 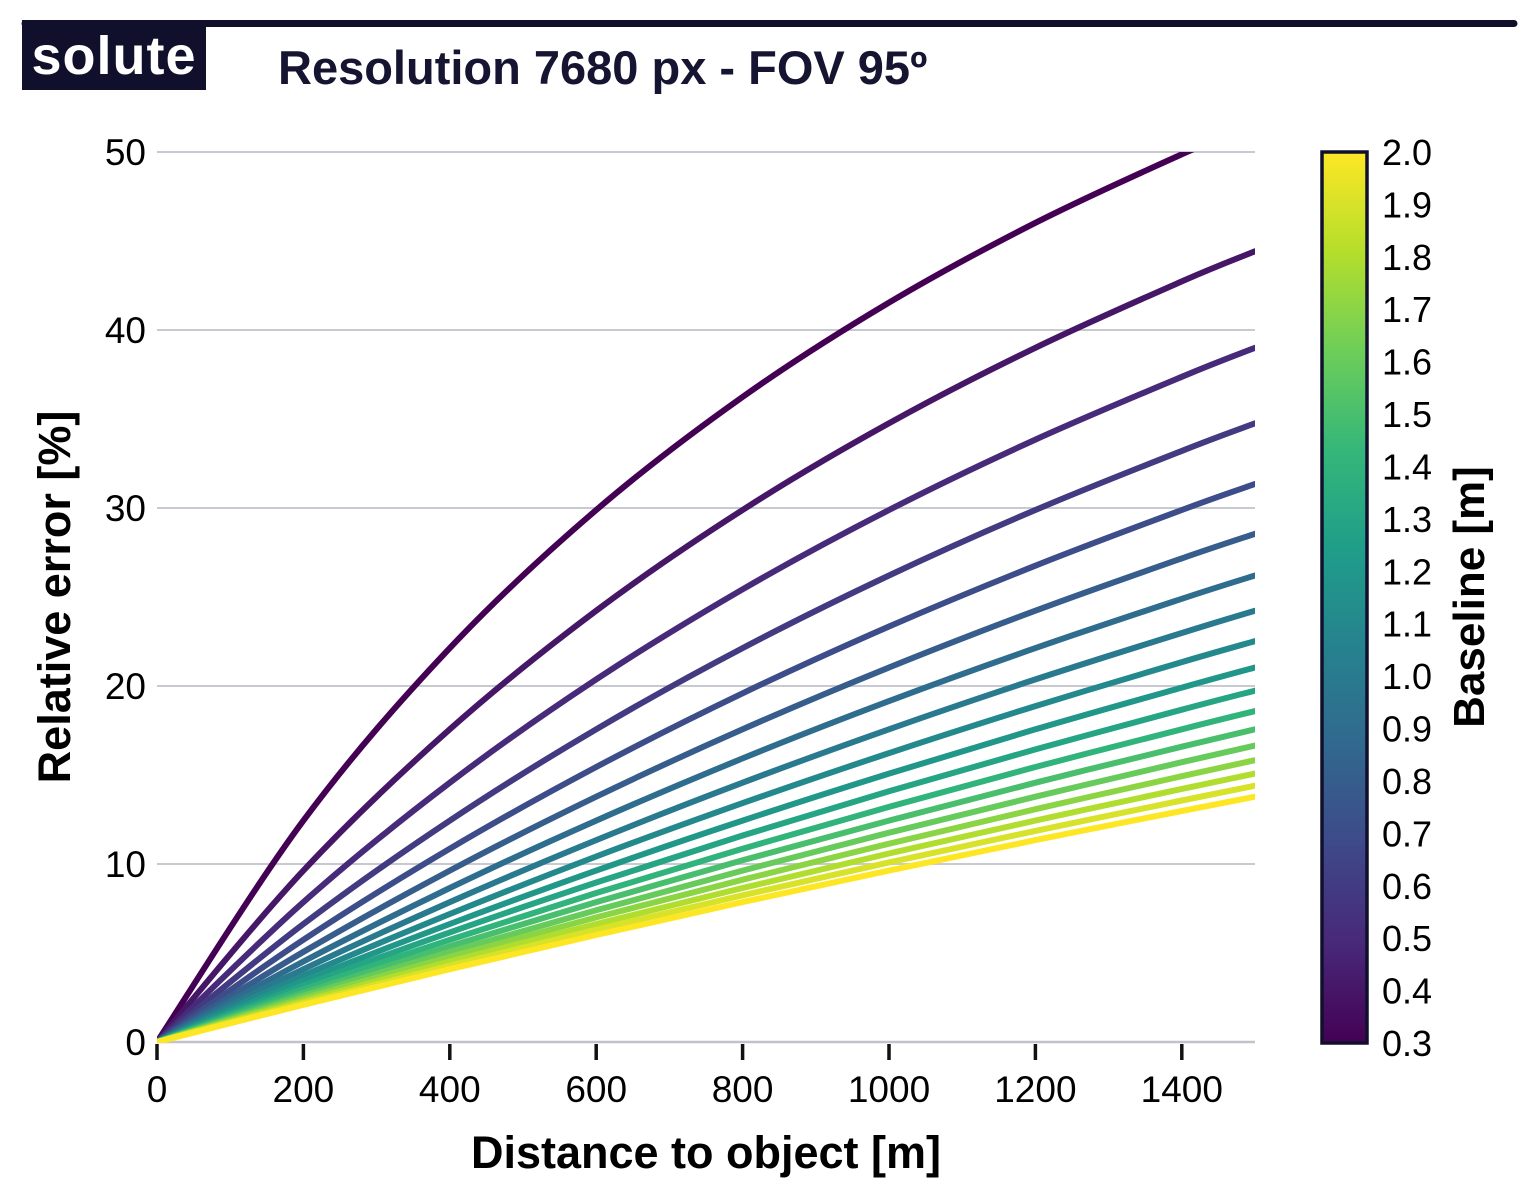 What do you see at coordinates (1407, 991) in the screenshot?
I see `colorbar-tick-label: 0.4` at bounding box center [1407, 991].